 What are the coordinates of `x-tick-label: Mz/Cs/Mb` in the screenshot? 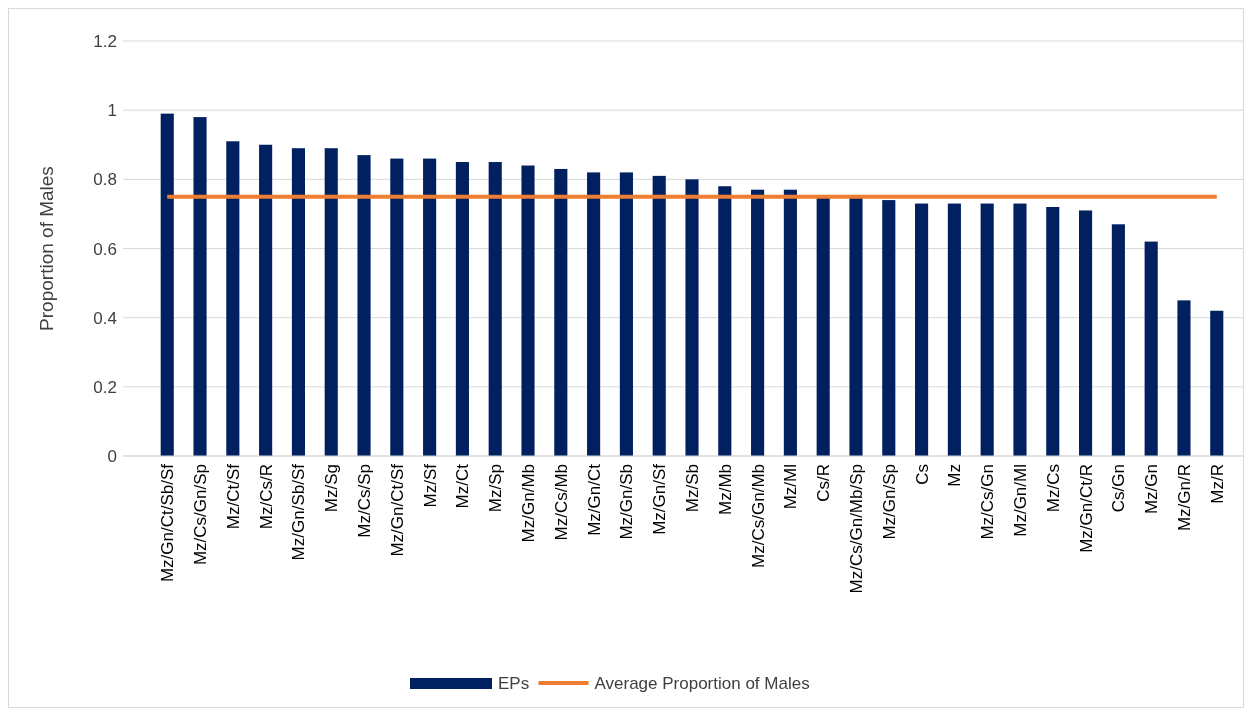 It's located at (561, 502).